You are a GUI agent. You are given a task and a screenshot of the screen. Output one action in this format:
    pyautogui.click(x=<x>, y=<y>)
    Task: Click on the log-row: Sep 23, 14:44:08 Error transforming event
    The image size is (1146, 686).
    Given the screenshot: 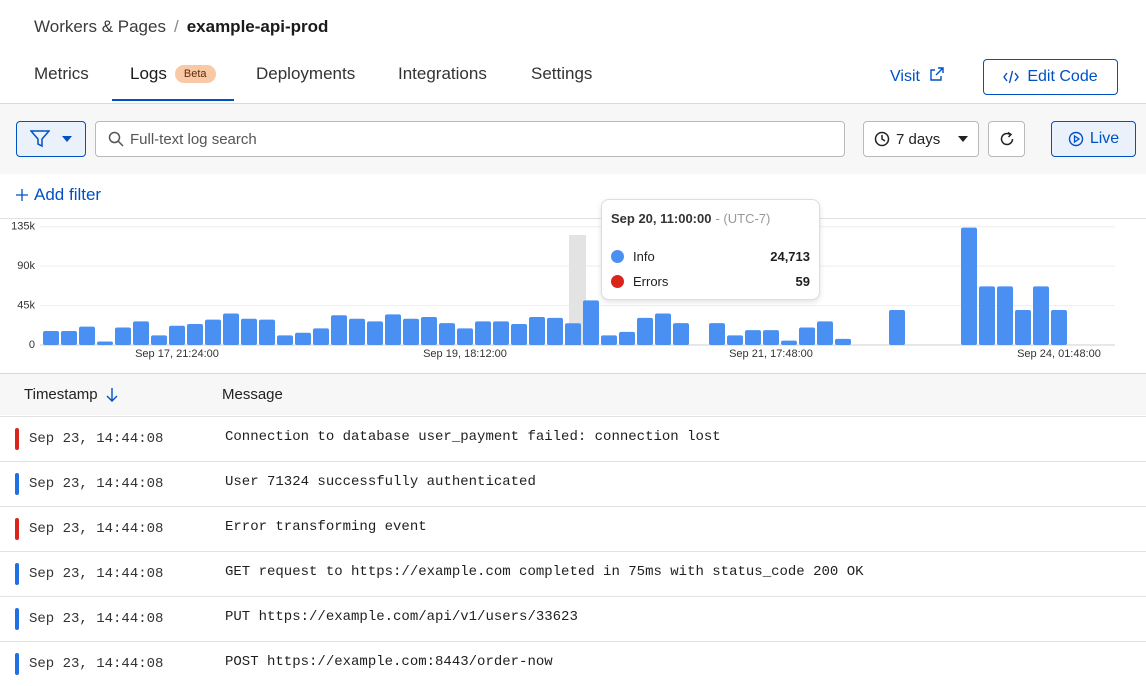 What is the action you would take?
    pyautogui.click(x=573, y=528)
    